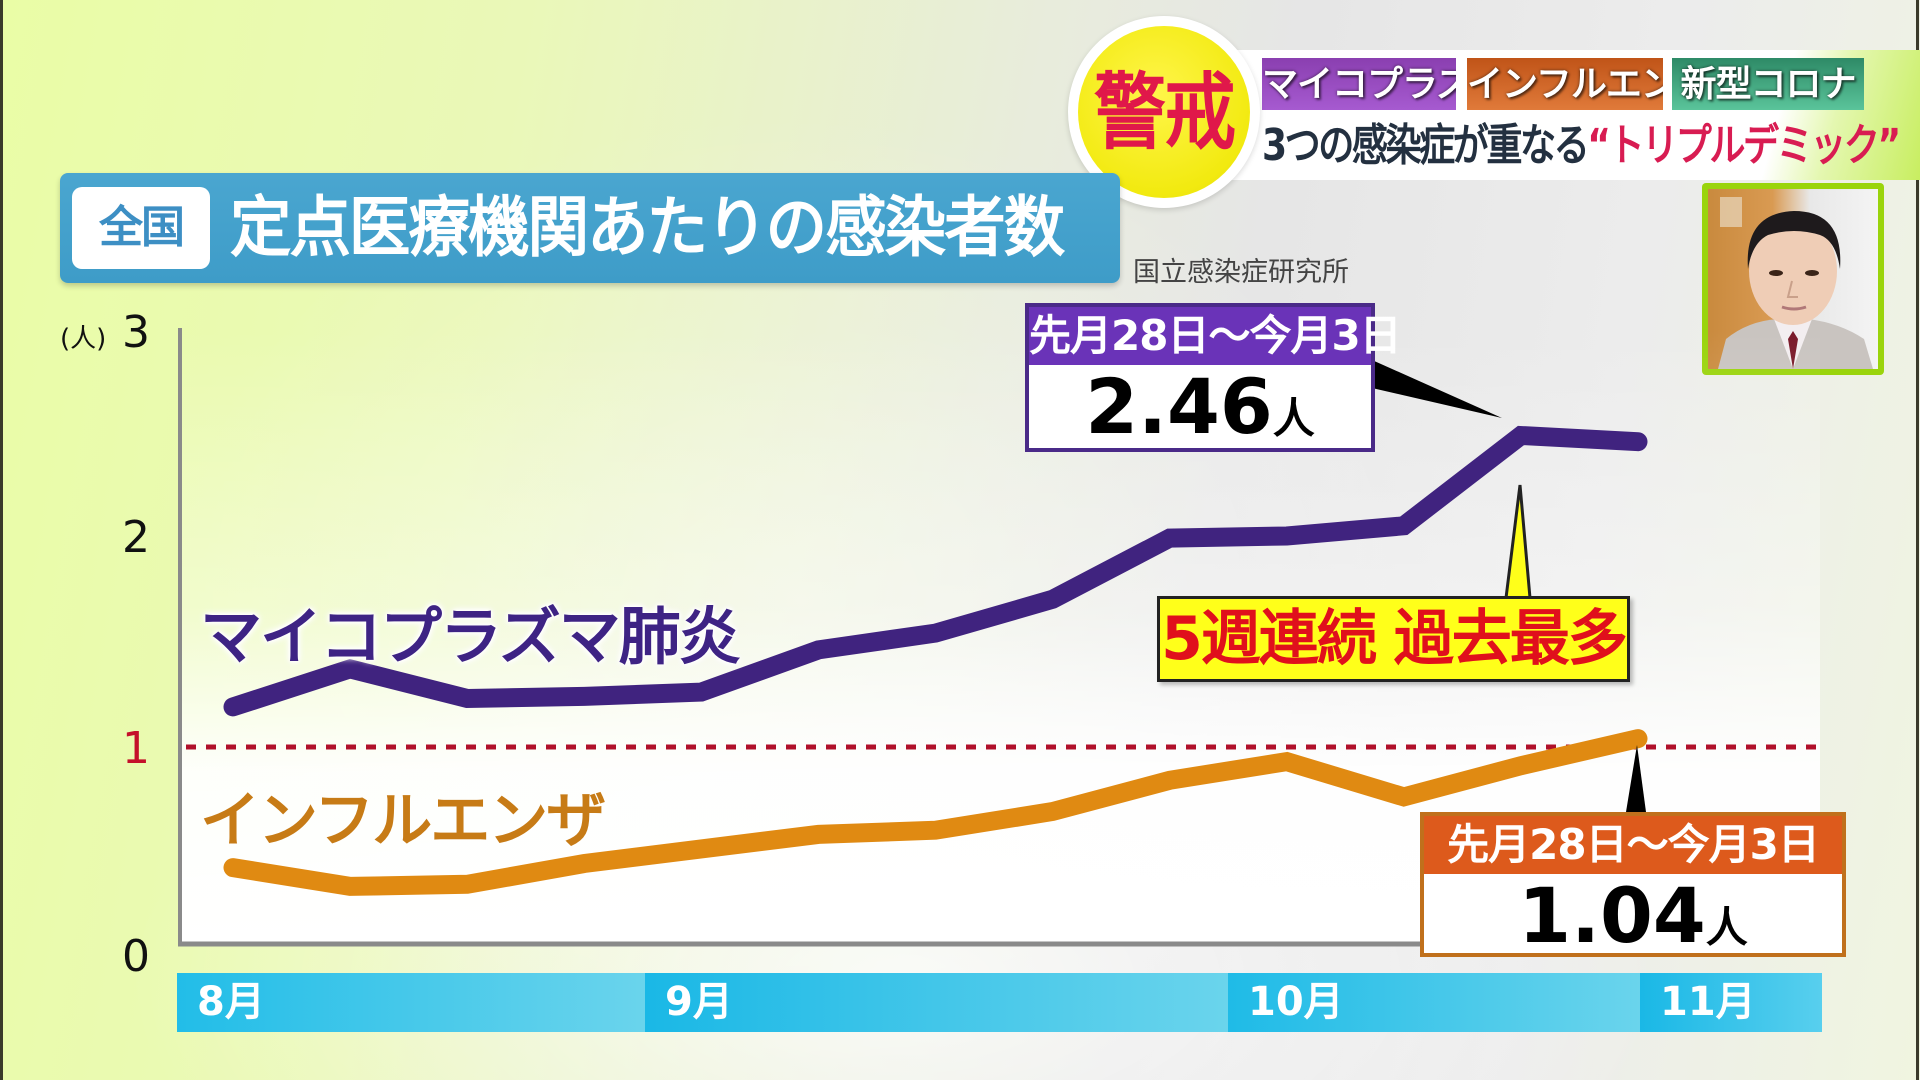  I want to click on tag-influenza: インフルエンザ, so click(1565, 84).